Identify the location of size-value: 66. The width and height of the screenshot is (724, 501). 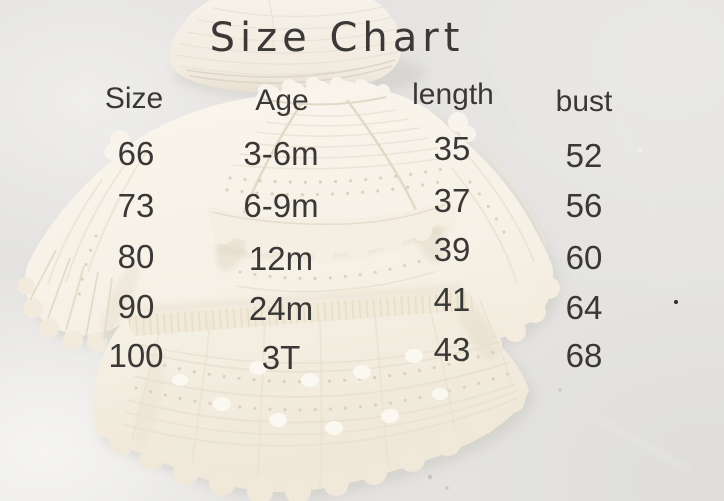
(136, 153).